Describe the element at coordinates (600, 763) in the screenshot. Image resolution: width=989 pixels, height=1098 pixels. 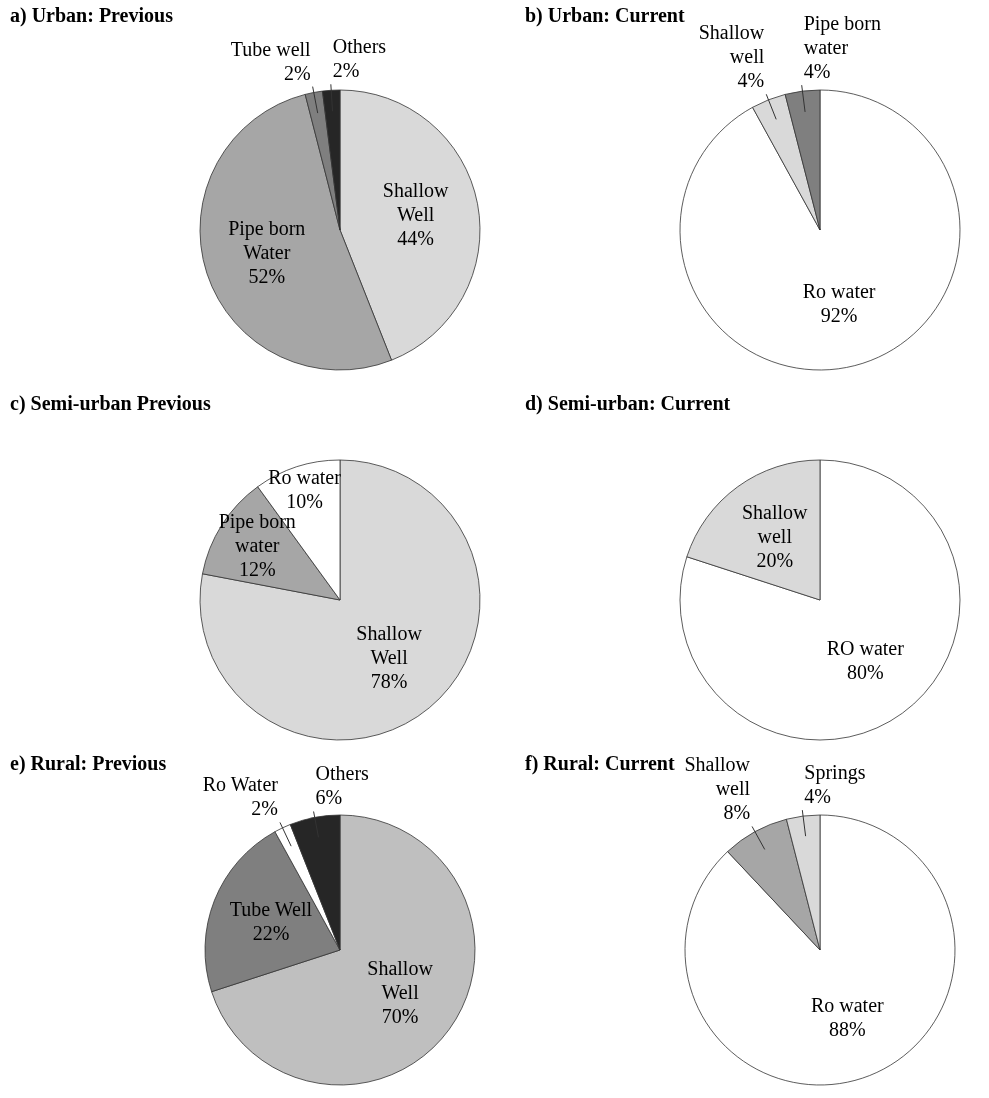
I see `chart-title: f) Rural: Current` at that location.